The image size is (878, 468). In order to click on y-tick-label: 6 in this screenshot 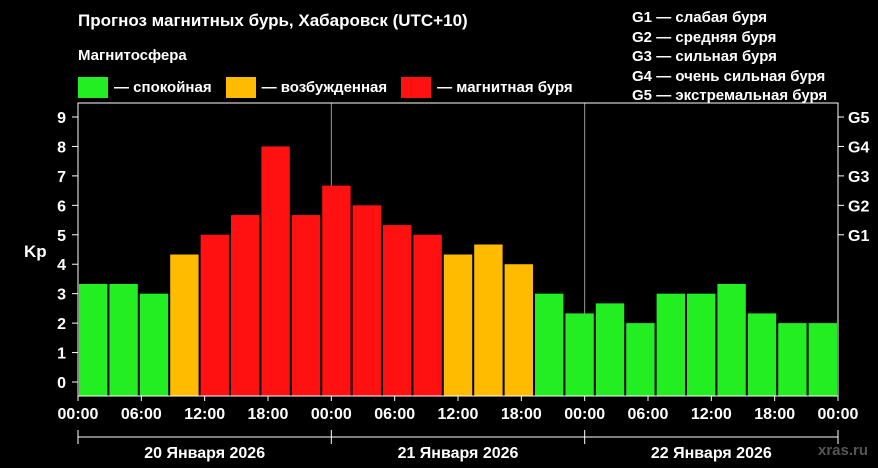, I will do `click(61, 206)`.